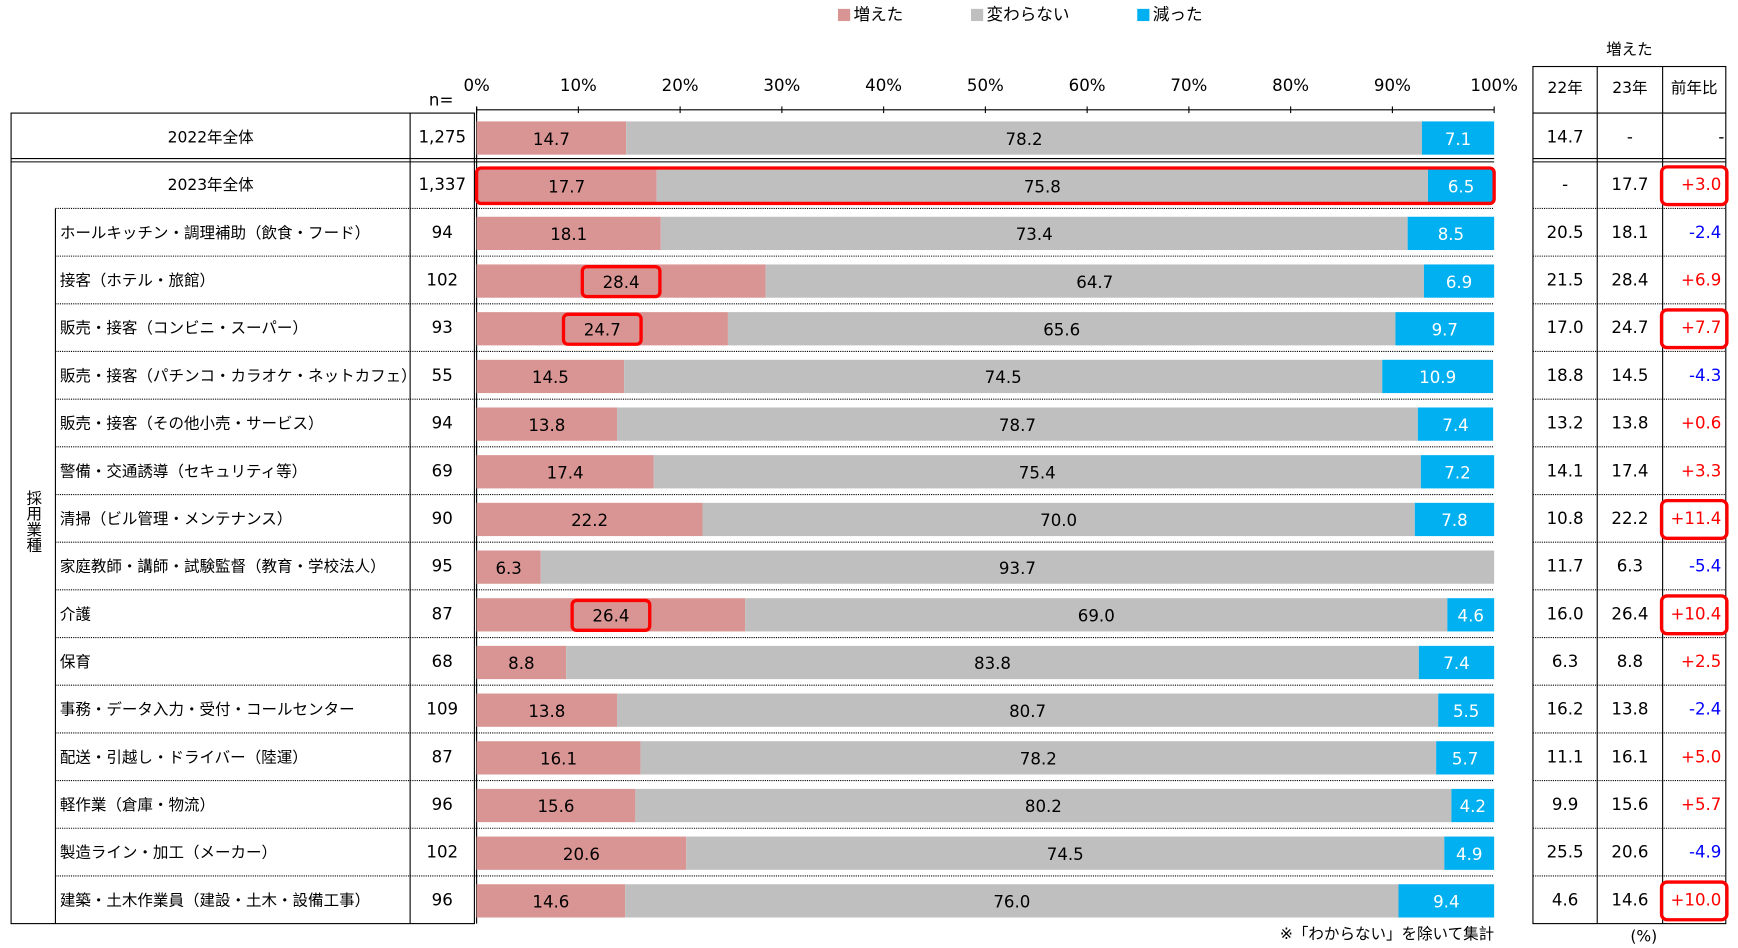 The image size is (1738, 948). I want to click on data-label: 14.5, so click(550, 377).